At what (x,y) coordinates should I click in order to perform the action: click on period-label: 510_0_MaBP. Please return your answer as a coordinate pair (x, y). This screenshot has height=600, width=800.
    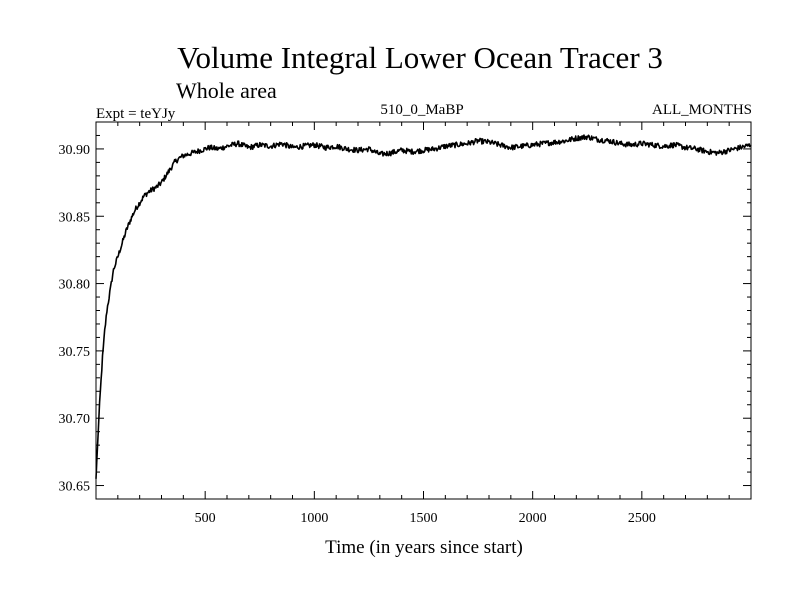
    Looking at the image, I should click on (421, 110).